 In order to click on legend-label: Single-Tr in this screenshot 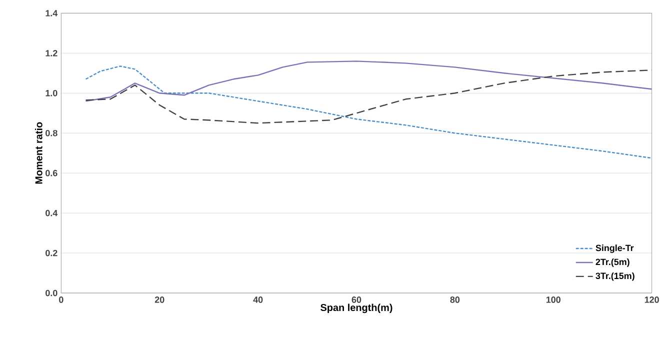, I will do `click(615, 248)`.